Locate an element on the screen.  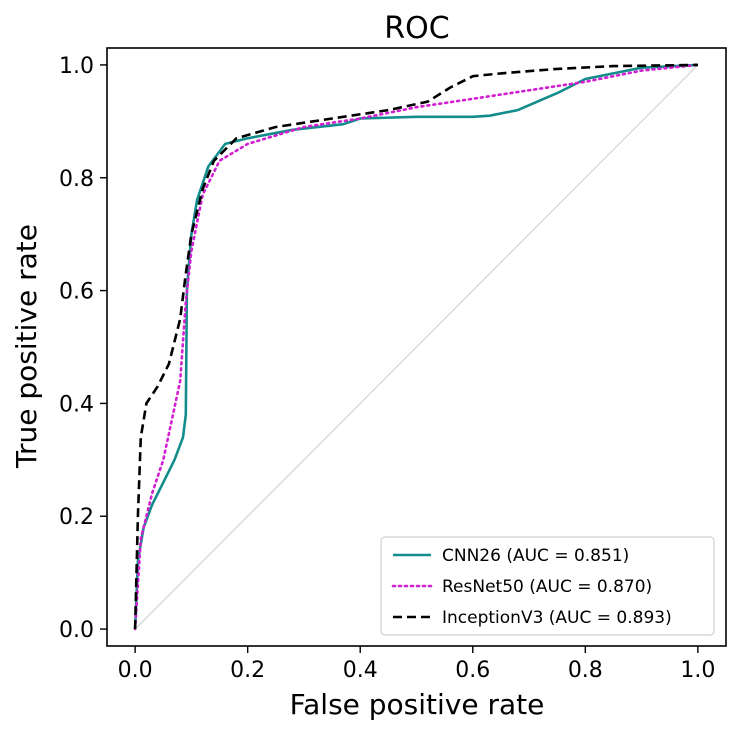
y-tick-label: 0.8 is located at coordinates (76, 179).